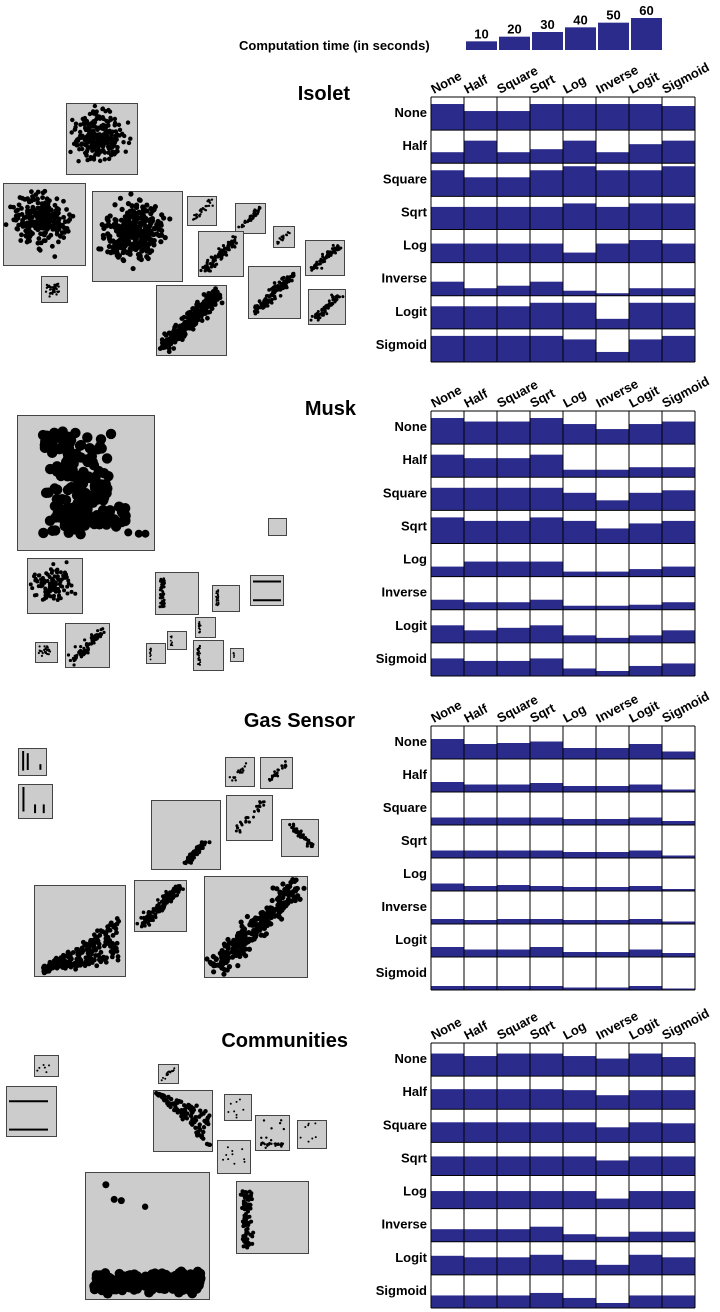  Describe the element at coordinates (547, 24) in the screenshot. I see `legend-bar-label: 30` at that location.